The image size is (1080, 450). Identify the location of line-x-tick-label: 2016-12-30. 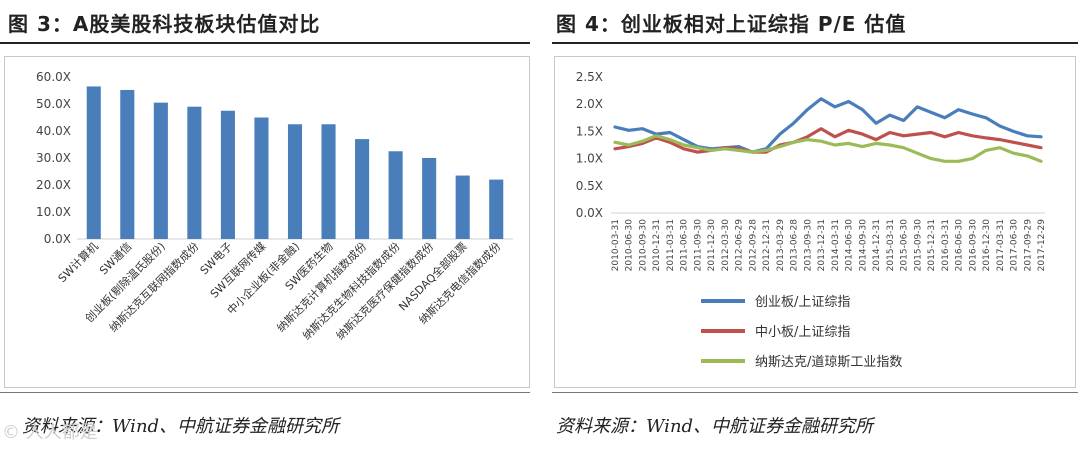
(987, 245).